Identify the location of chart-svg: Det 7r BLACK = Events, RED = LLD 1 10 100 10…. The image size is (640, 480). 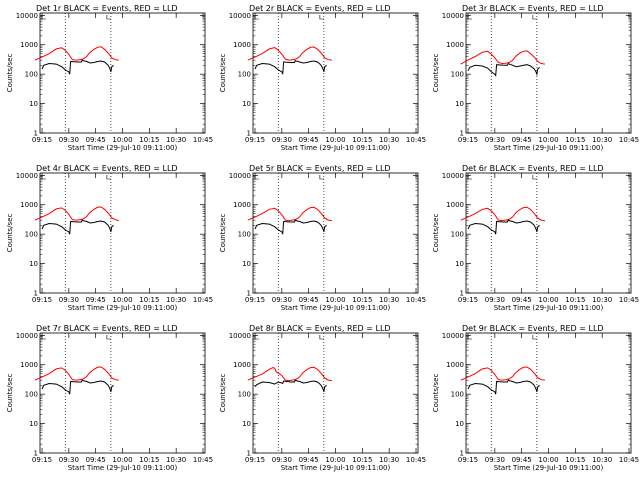
(109, 398).